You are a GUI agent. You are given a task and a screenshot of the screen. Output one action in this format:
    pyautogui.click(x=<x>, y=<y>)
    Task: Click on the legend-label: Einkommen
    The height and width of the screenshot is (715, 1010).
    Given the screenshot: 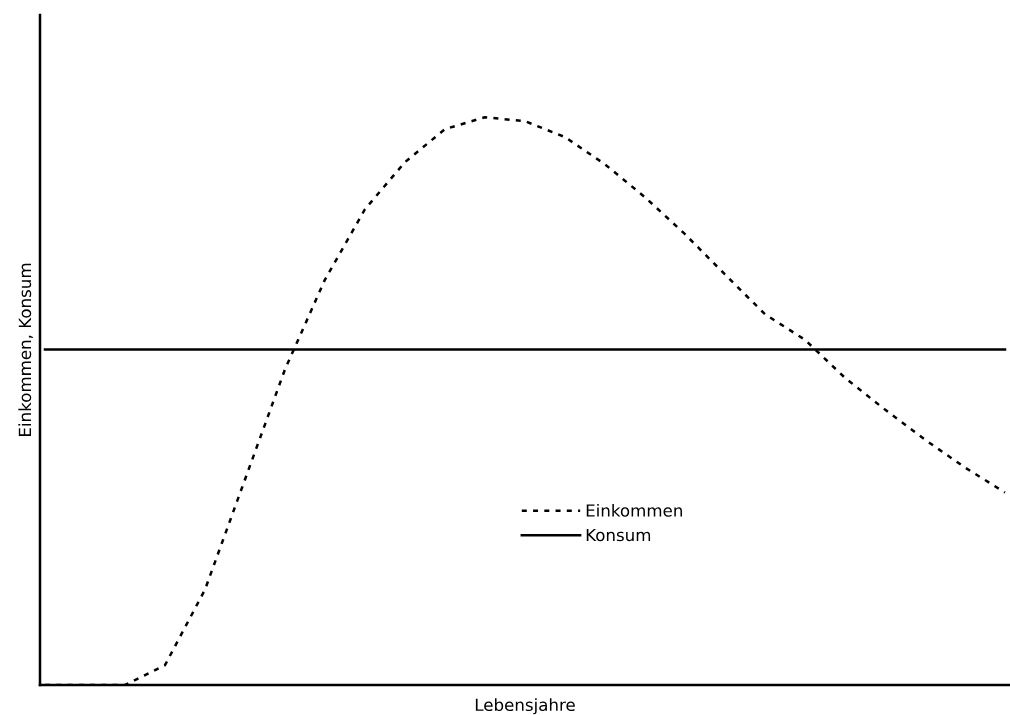 What is the action you would take?
    pyautogui.click(x=634, y=510)
    